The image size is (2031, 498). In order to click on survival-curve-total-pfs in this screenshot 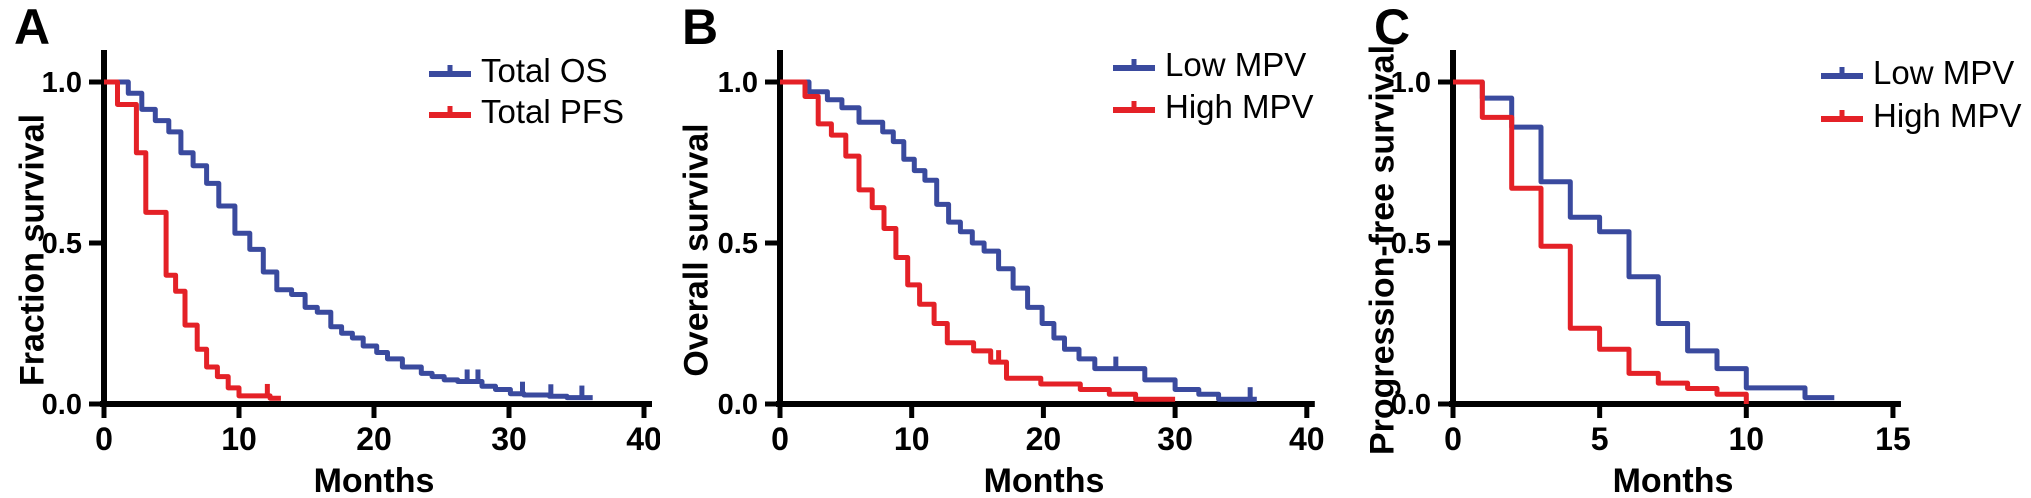, I will do `click(192, 240)`.